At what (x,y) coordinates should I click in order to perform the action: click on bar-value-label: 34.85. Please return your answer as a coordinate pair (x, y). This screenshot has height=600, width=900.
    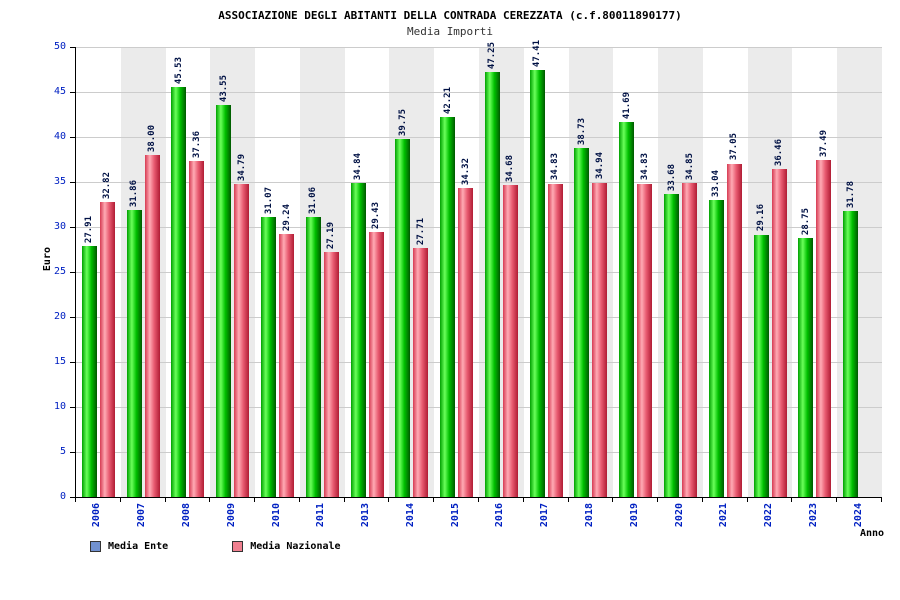
    Looking at the image, I should click on (689, 167).